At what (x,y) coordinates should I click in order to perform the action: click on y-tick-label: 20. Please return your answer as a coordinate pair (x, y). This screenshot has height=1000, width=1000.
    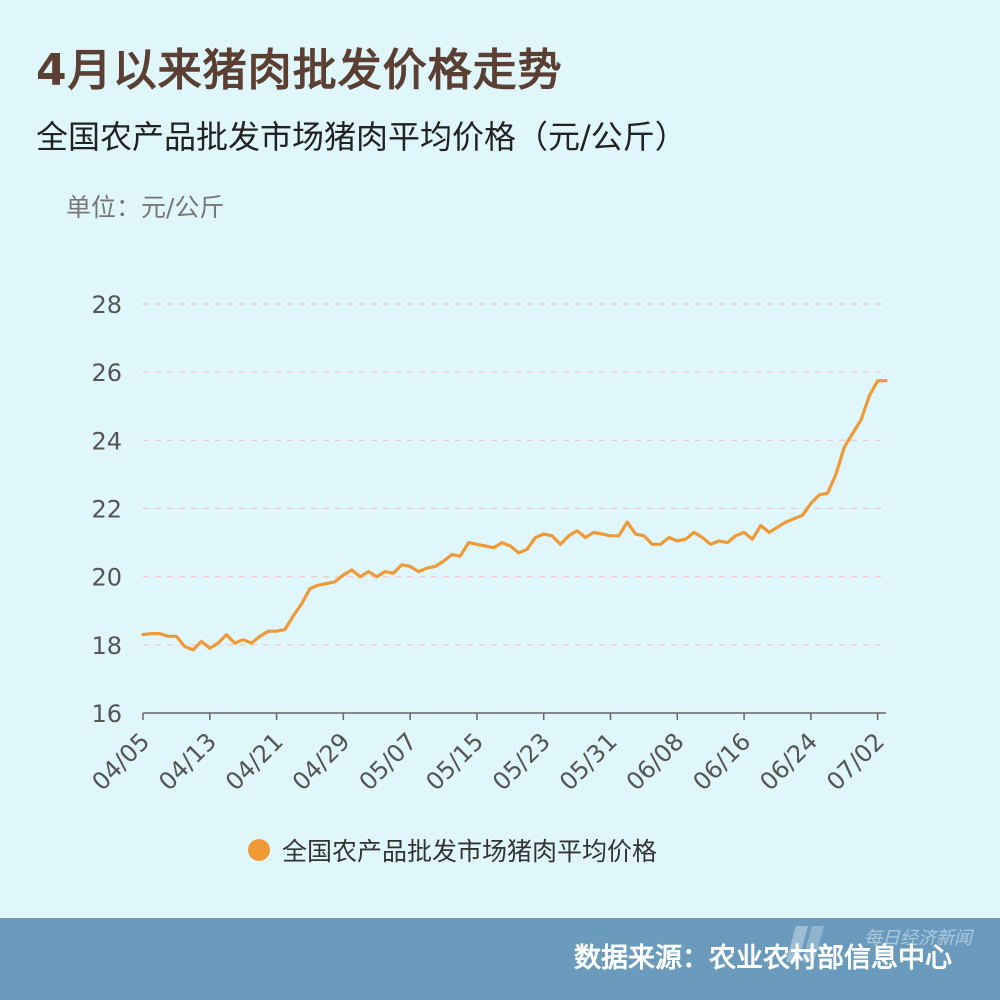
    Looking at the image, I should click on (106, 578).